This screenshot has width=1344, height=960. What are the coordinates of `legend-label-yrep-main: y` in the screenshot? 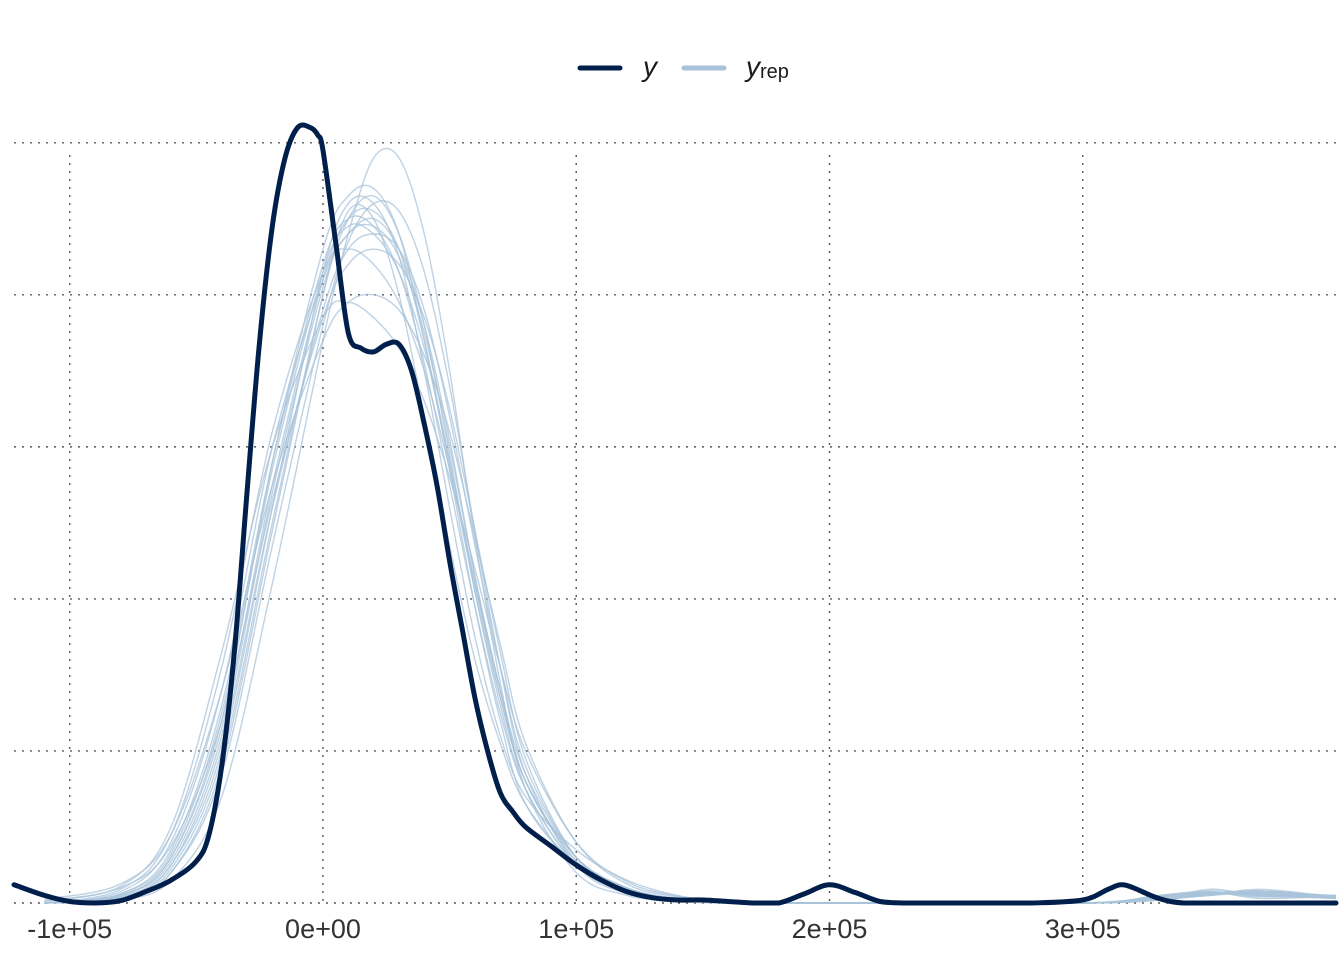 It's located at (753, 66).